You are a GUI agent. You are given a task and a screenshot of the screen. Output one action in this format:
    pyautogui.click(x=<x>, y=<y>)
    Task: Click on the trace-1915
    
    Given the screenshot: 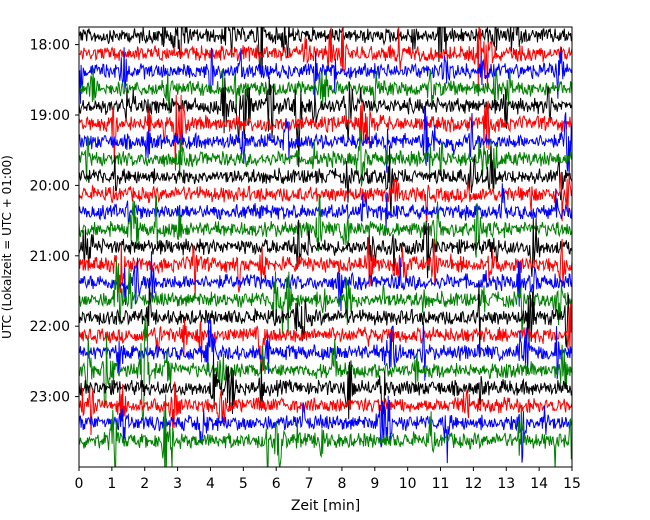 What is the action you would take?
    pyautogui.click(x=325, y=138)
    